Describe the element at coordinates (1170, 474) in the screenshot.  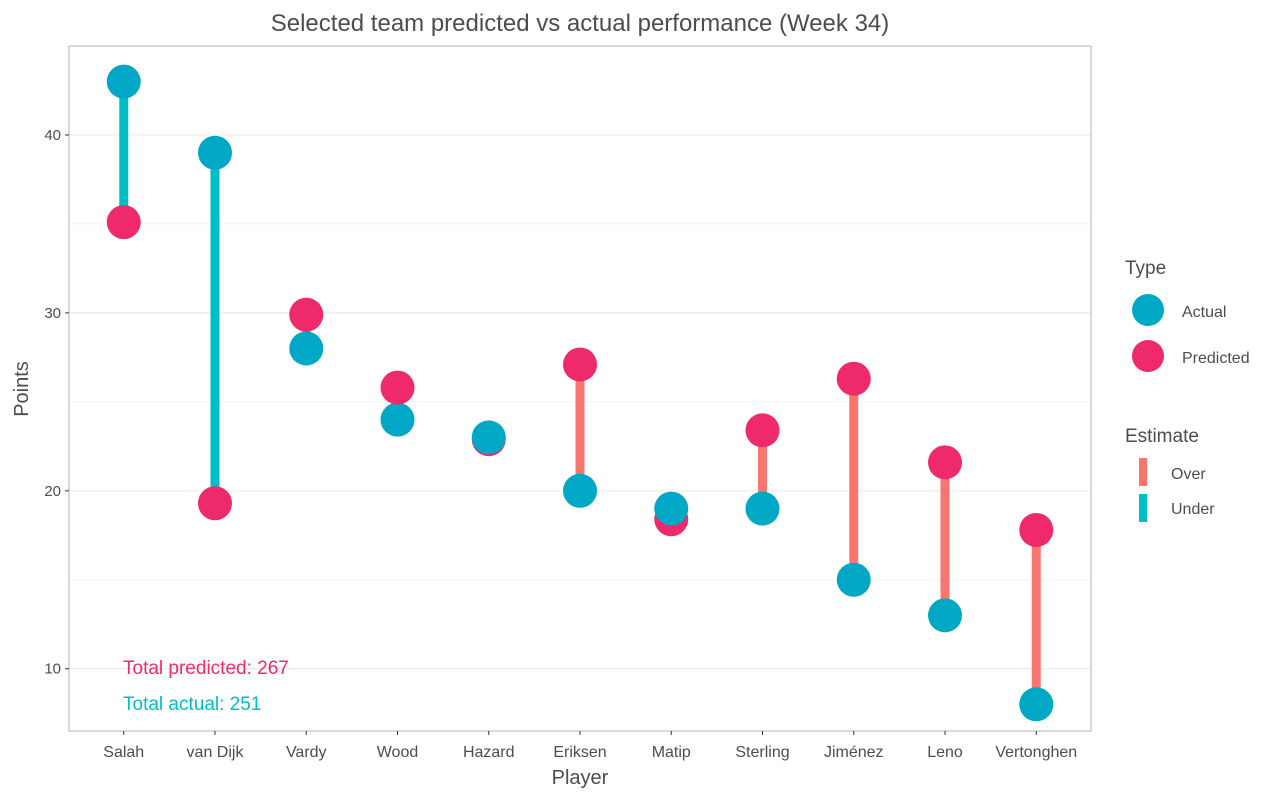
I see `legend-estimate: Estimate Over Under` at that location.